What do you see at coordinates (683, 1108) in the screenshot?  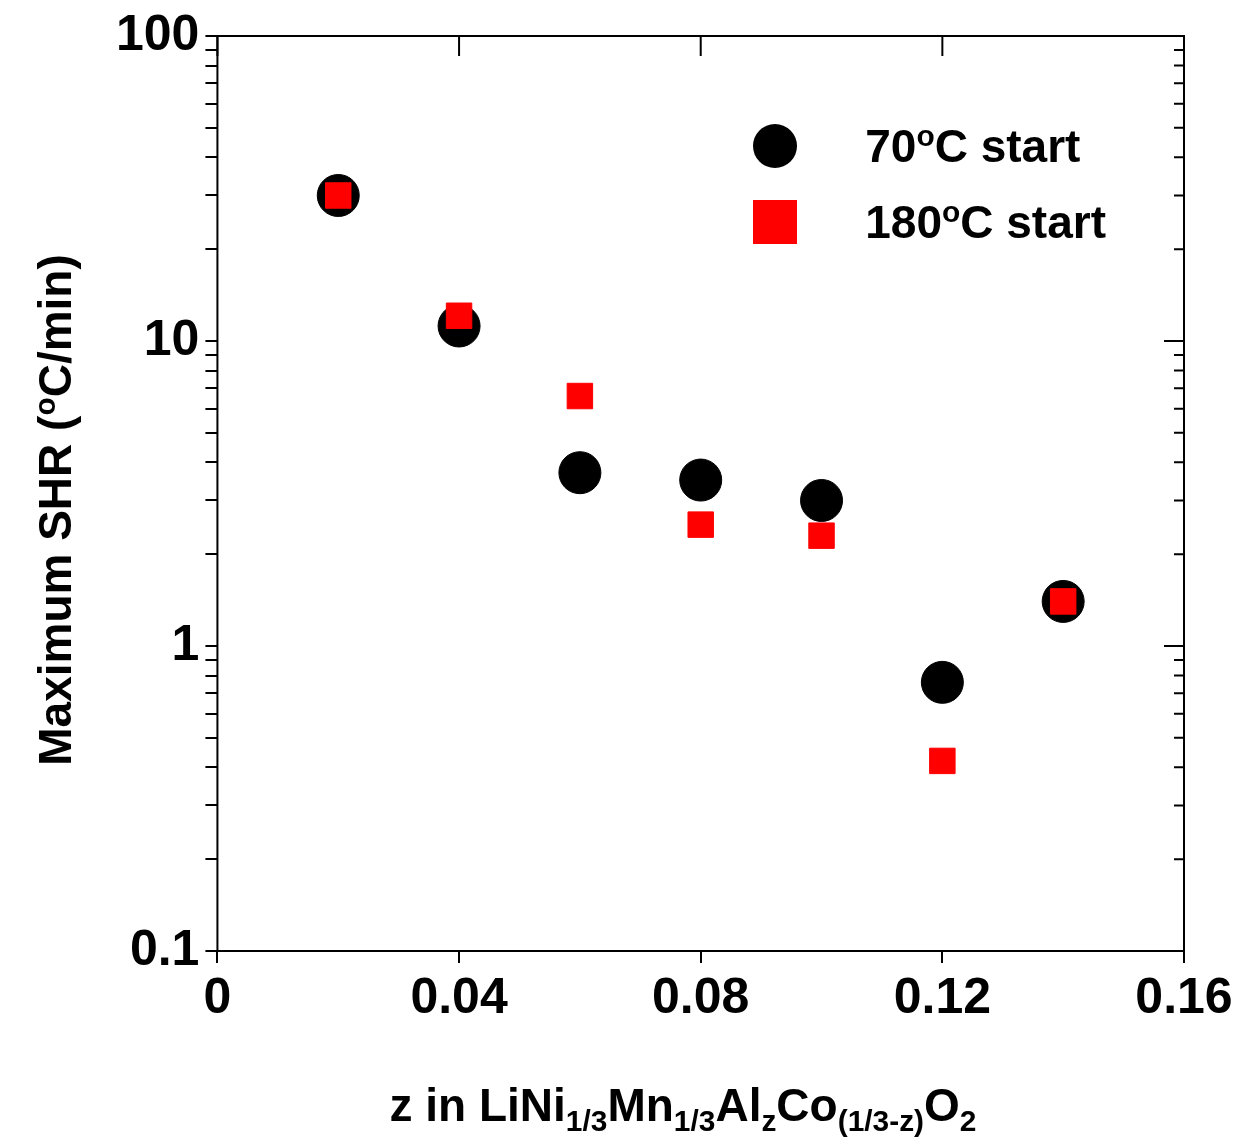 I see `text: z in LiNi$_{1/3}$Mn$_{1/3}$Al$_{z}$Co$_{(1/3-z)}$O$_{2}$` at bounding box center [683, 1108].